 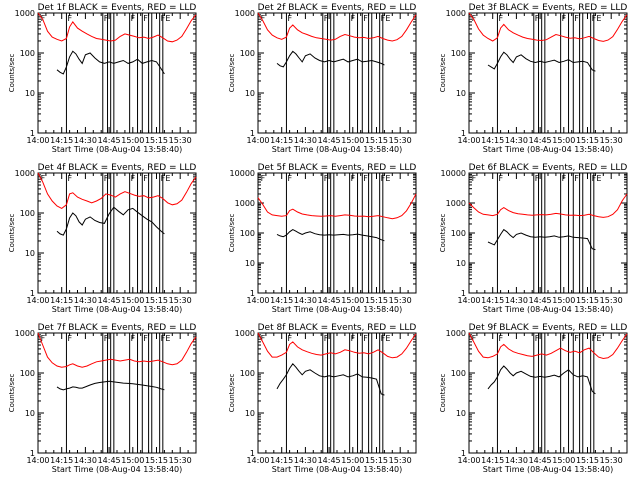 What do you see at coordinates (548, 168) in the screenshot?
I see `chart-title: Det 6f BLACK = Events, RED = LLD` at bounding box center [548, 168].